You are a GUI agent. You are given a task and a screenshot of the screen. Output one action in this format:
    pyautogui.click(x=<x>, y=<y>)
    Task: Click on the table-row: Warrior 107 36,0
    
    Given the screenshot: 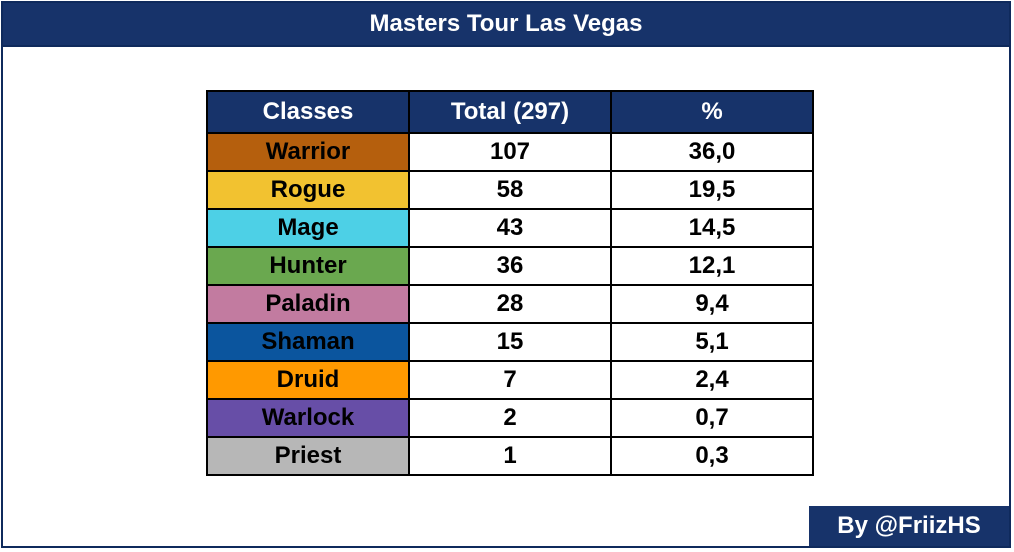 What is the action you would take?
    pyautogui.click(x=510, y=152)
    